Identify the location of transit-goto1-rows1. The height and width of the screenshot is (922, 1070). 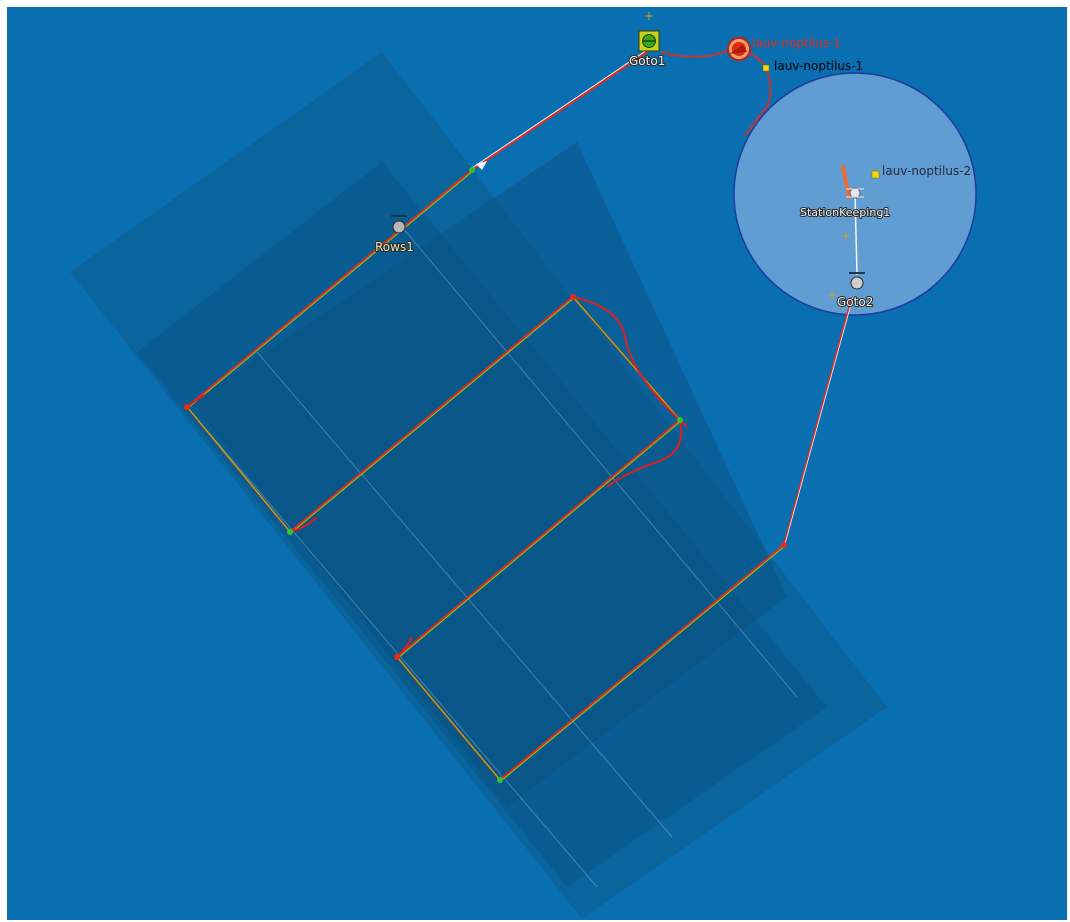
(559, 110).